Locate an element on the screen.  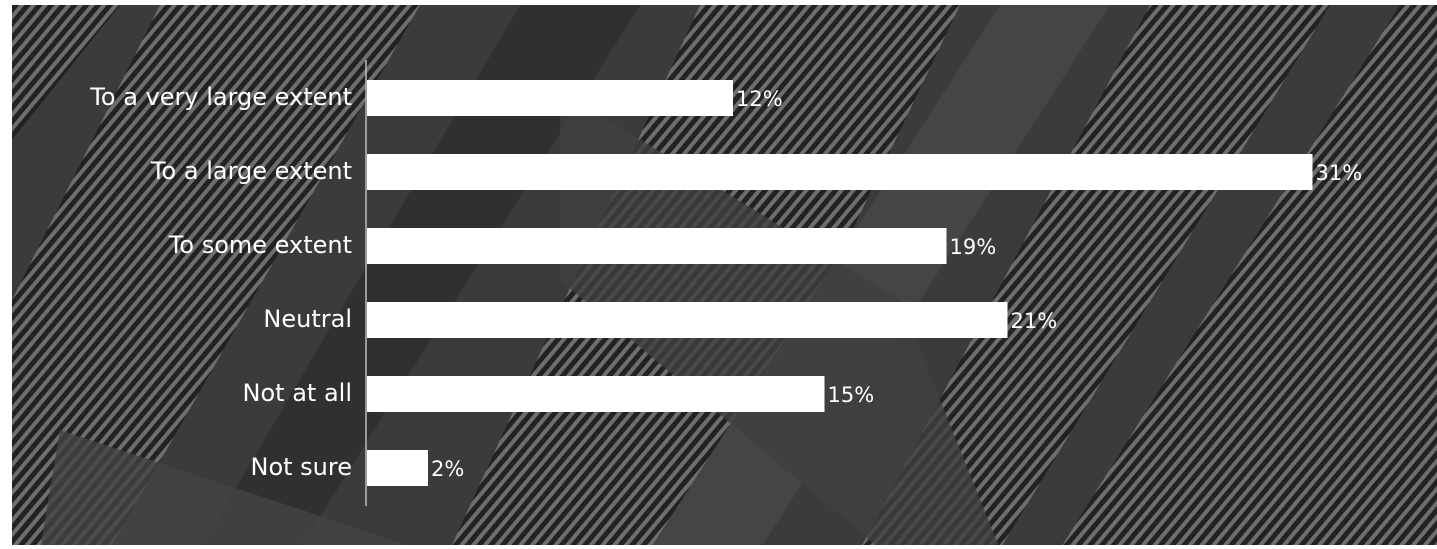
category-label: Not sure is located at coordinates (302, 467).